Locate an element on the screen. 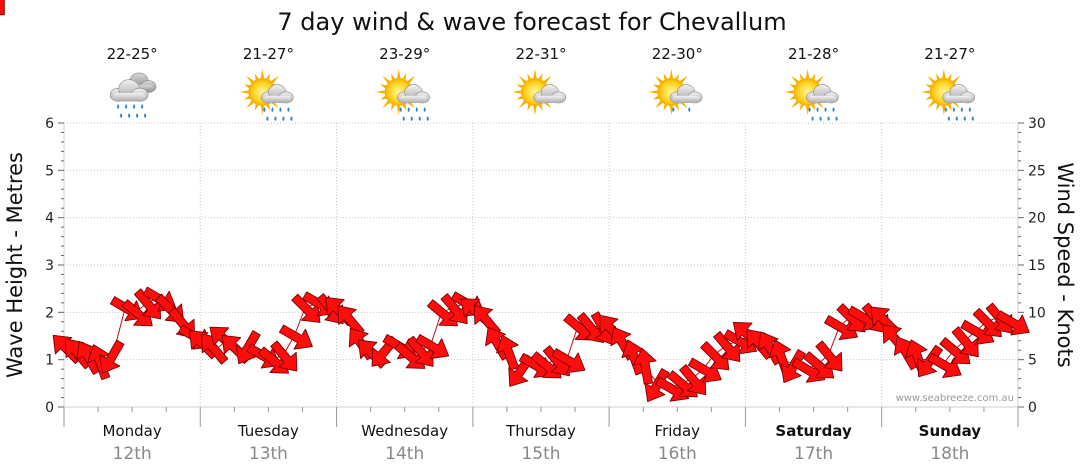  date-label: 18th is located at coordinates (949, 454).